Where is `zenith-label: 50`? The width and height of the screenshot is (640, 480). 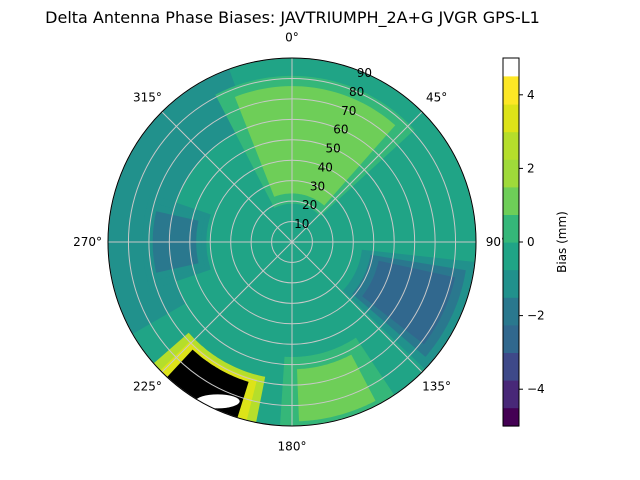 zenith-label: 50 is located at coordinates (332, 149).